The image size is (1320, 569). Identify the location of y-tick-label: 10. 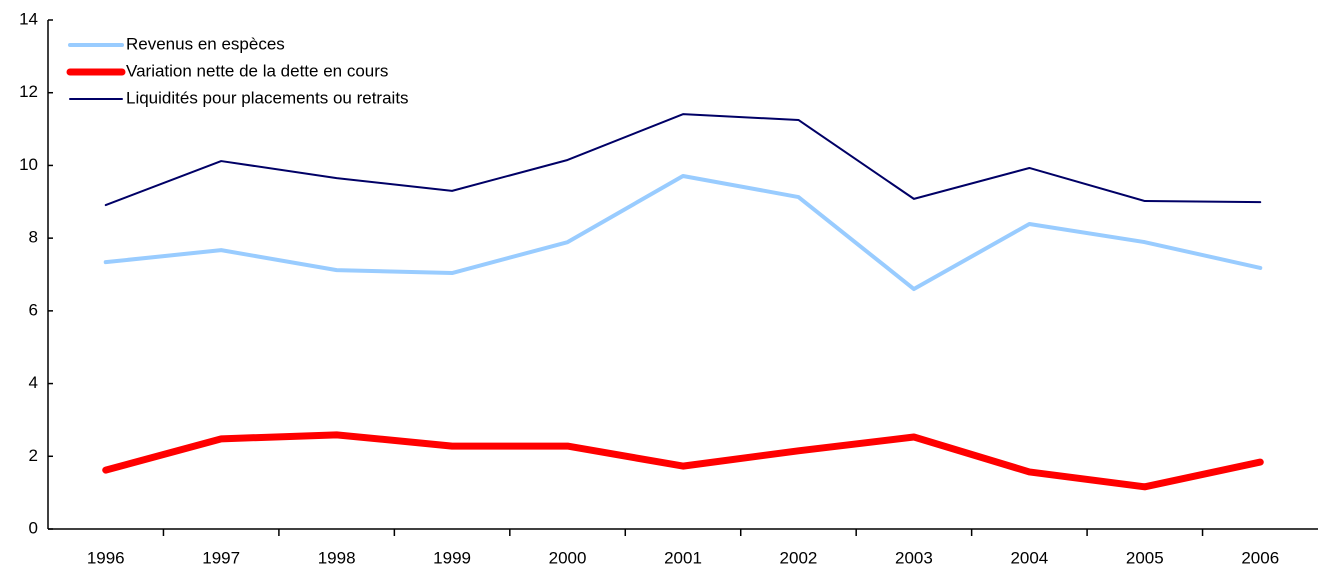
(28, 164).